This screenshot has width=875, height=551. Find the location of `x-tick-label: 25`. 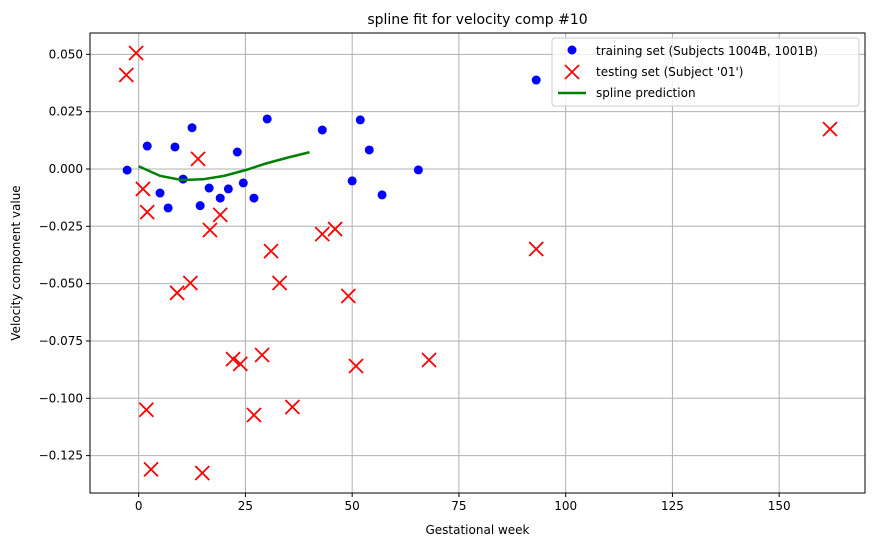

x-tick-label: 25 is located at coordinates (245, 506).